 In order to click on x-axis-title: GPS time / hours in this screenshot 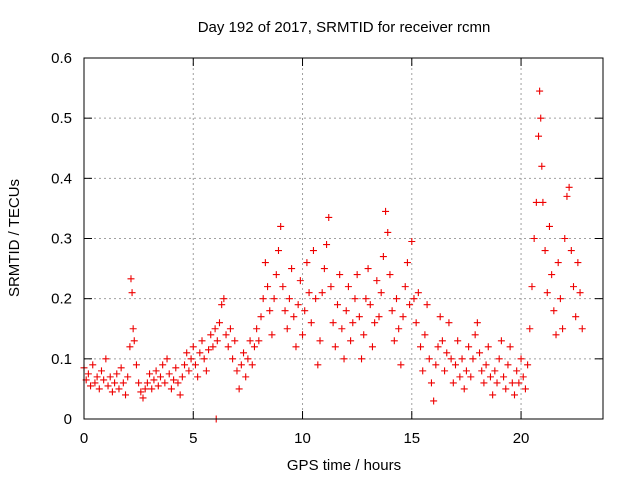, I will do `click(344, 465)`.